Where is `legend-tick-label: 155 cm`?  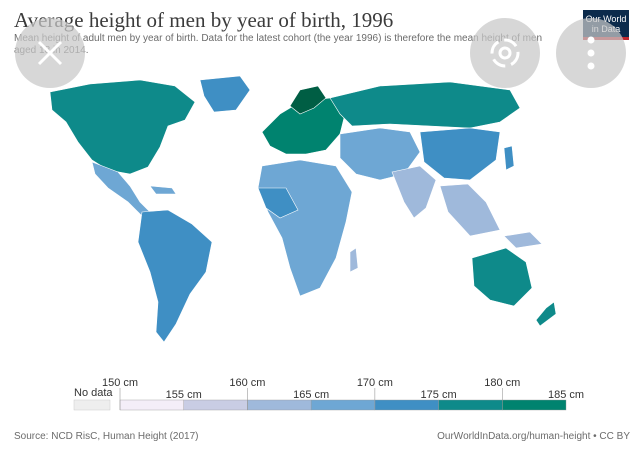
legend-tick-label: 155 cm is located at coordinates (184, 395).